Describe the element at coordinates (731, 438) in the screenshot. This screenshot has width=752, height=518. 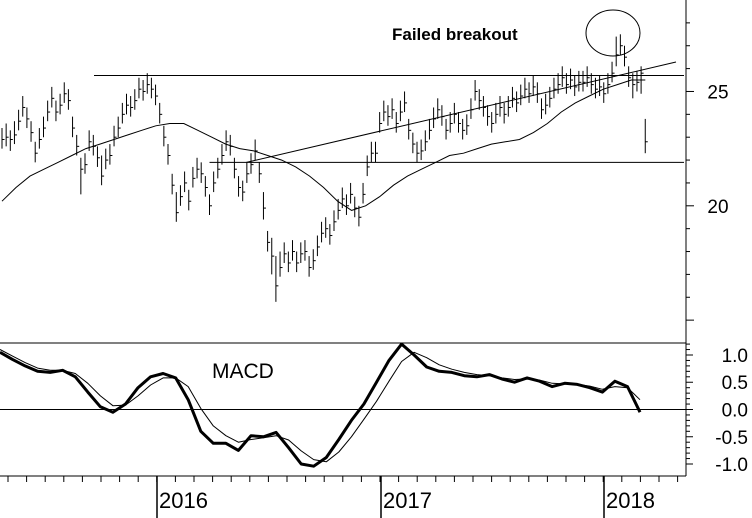
I see `macd-y-tick-label: -0.5` at that location.